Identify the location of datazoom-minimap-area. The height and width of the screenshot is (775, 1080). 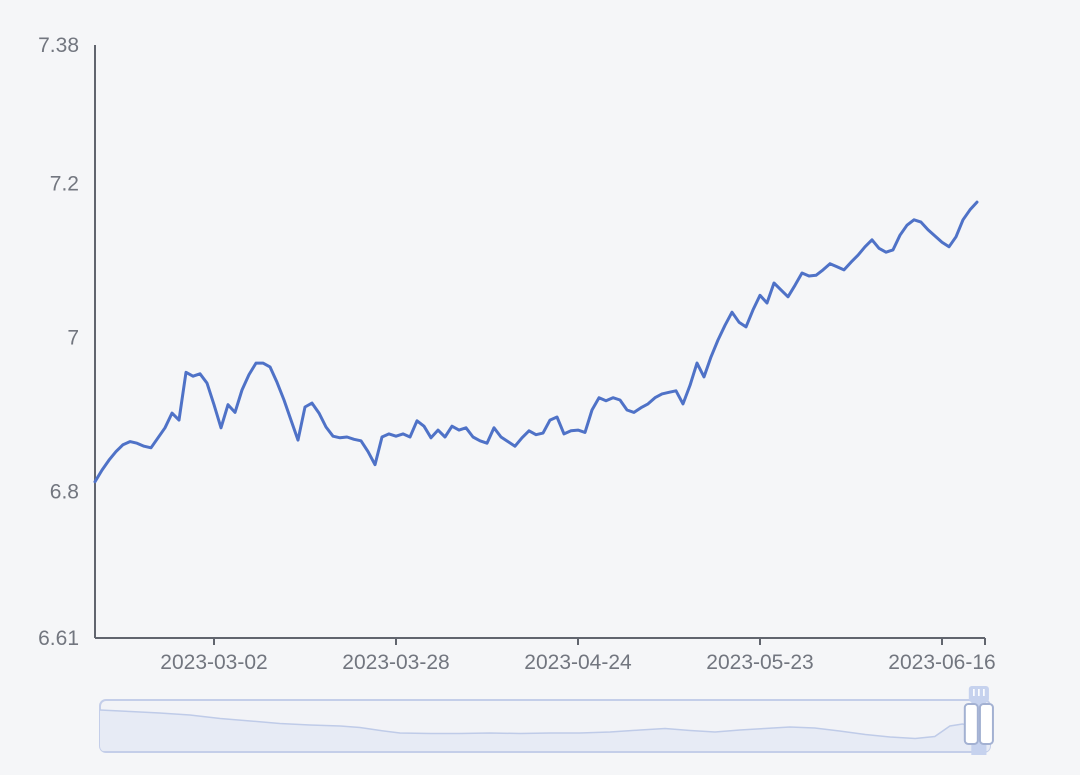
(545, 730).